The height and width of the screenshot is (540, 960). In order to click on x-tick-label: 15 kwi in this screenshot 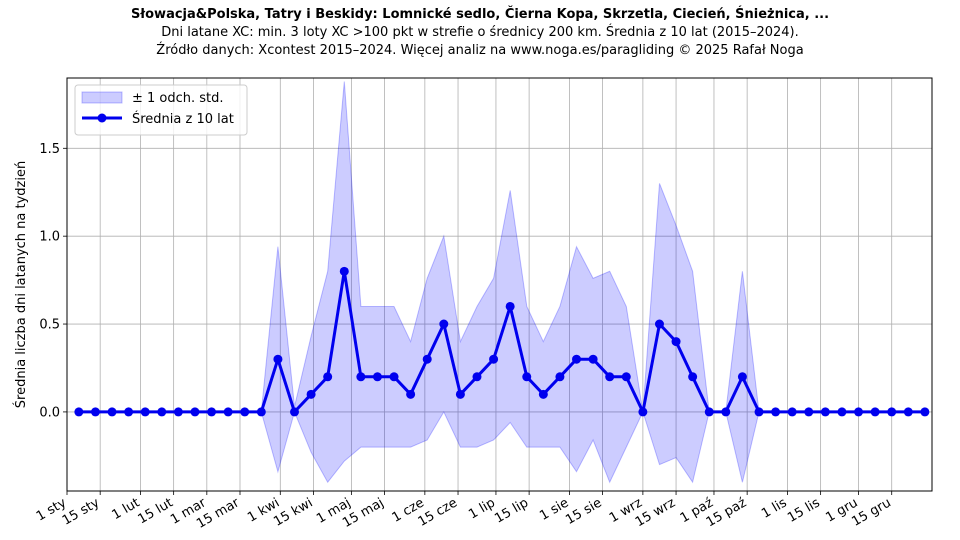, I will do `click(293, 512)`.